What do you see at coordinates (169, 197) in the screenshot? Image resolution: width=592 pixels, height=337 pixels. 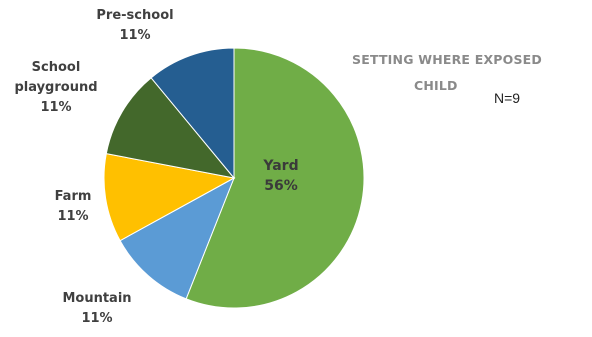 I see `pie-slice-farm` at bounding box center [169, 197].